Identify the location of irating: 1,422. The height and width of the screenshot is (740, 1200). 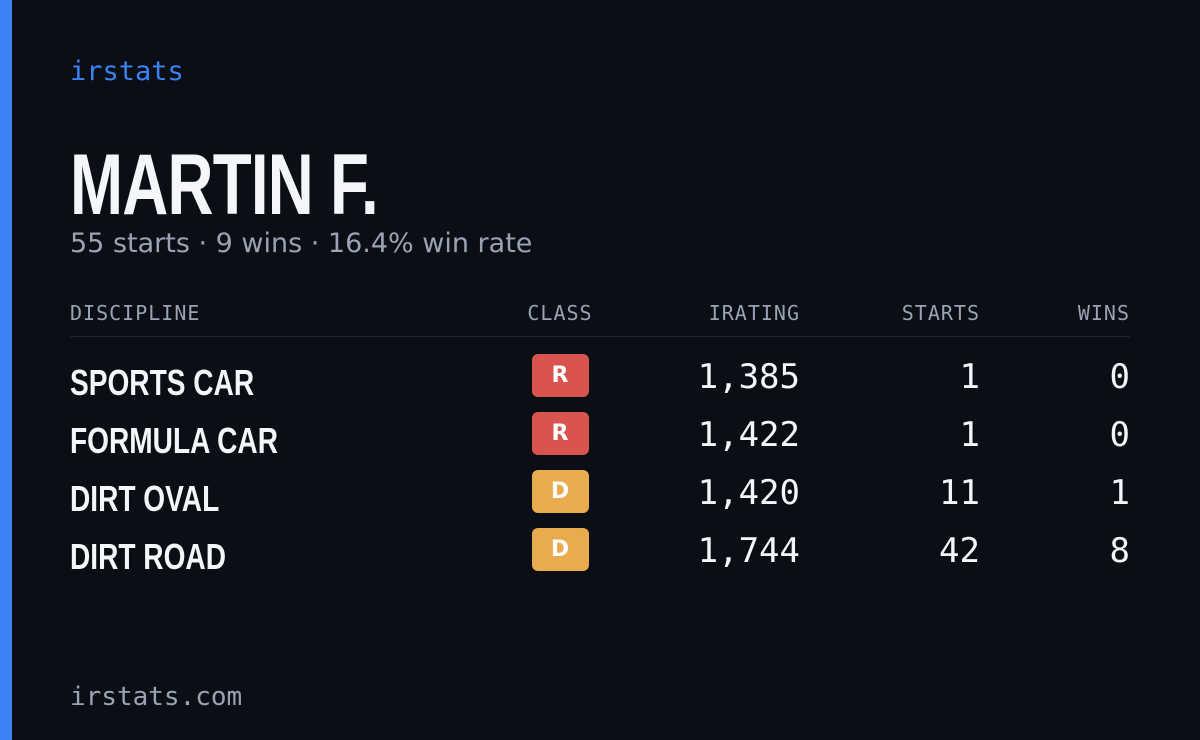
(748, 435).